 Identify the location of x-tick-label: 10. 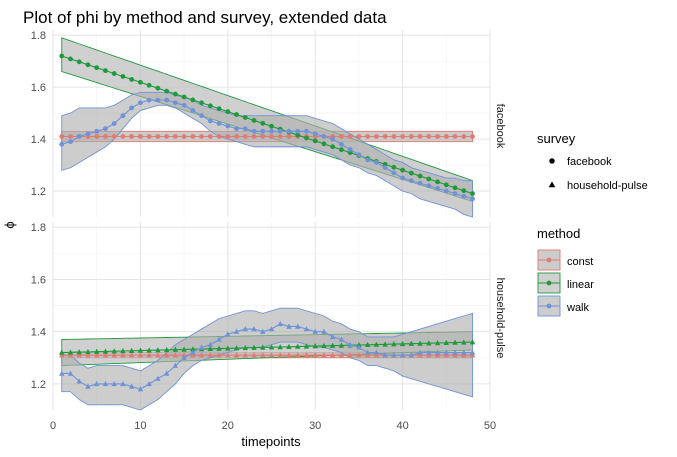
(140, 426).